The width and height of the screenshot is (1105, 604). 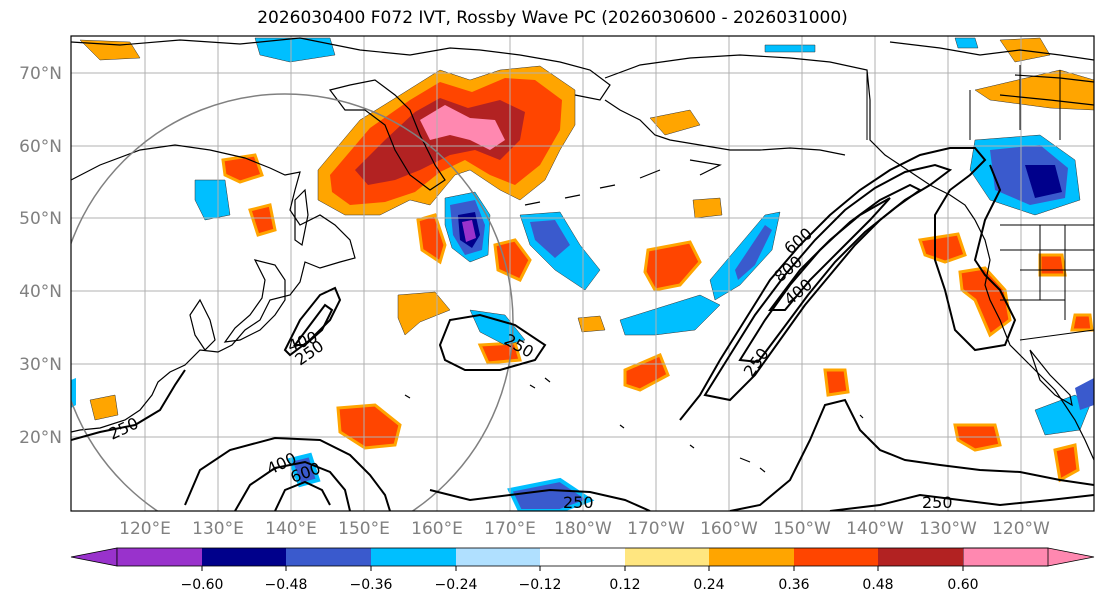 I want to click on lat-label-40n: 40°N, so click(x=40, y=292).